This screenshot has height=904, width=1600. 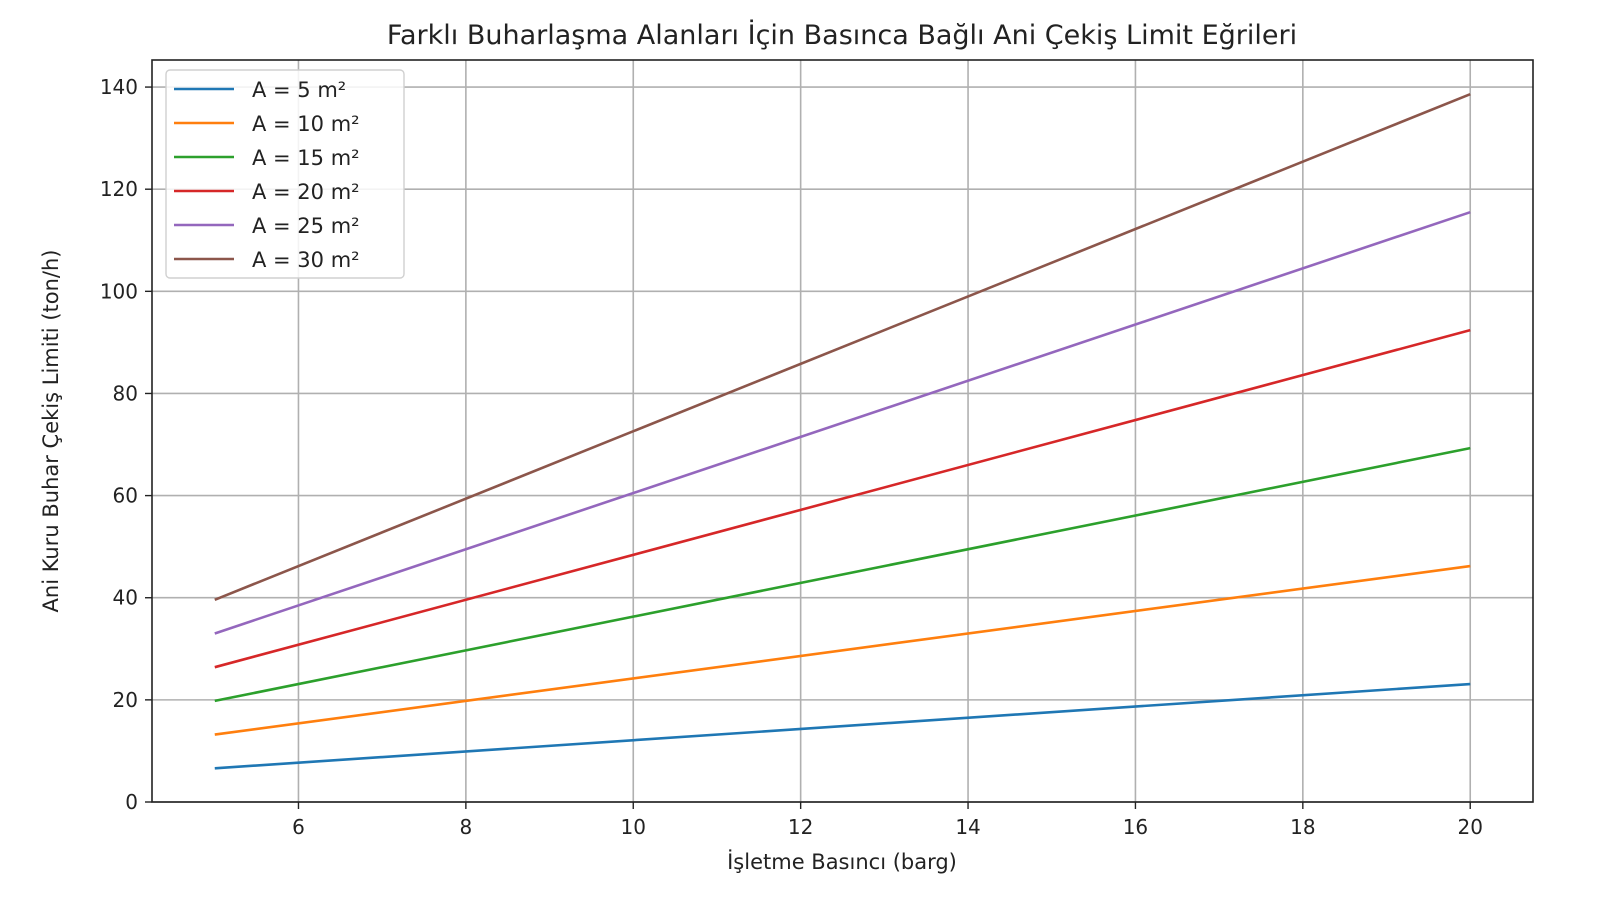 What do you see at coordinates (633, 827) in the screenshot?
I see `x-tick-label: 10` at bounding box center [633, 827].